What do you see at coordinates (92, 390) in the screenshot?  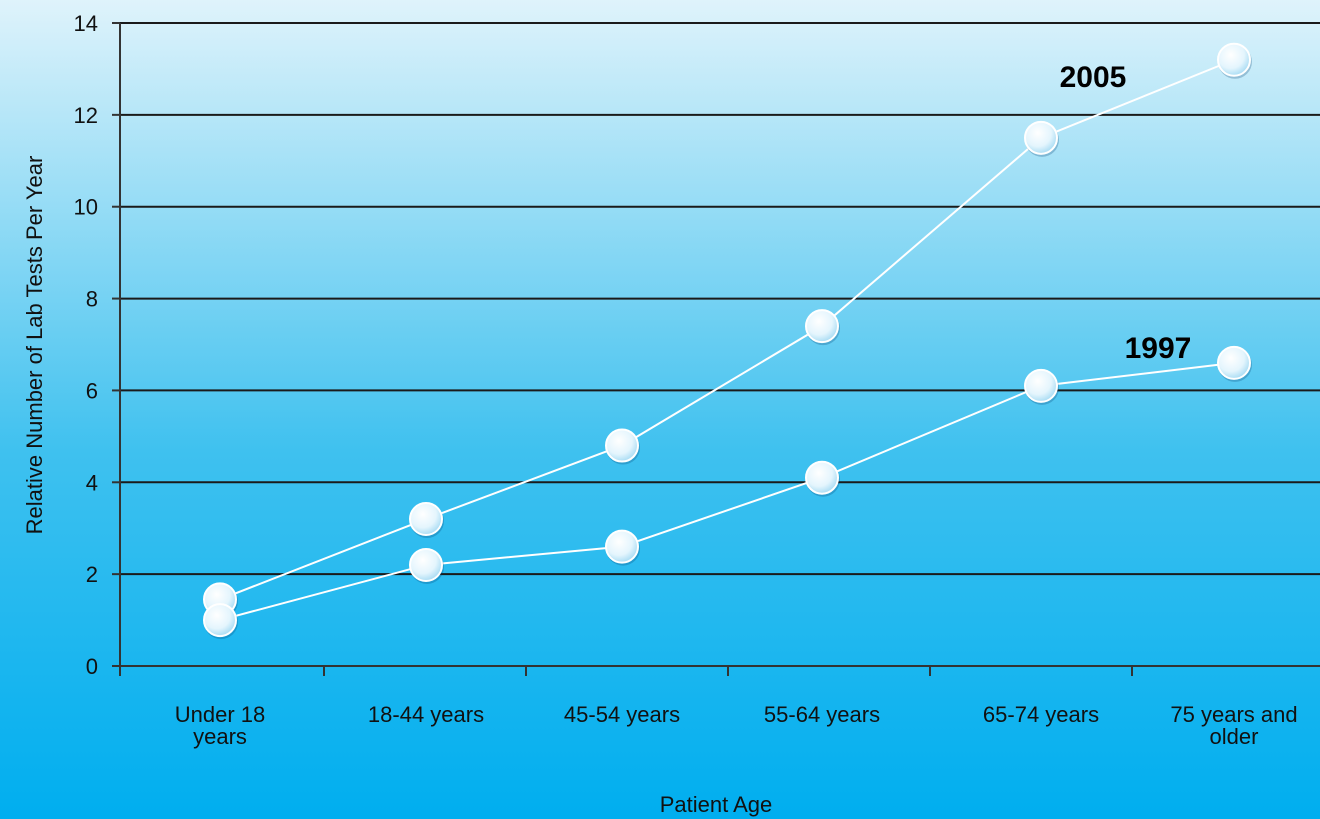 I see `y-tick-label: 6` at bounding box center [92, 390].